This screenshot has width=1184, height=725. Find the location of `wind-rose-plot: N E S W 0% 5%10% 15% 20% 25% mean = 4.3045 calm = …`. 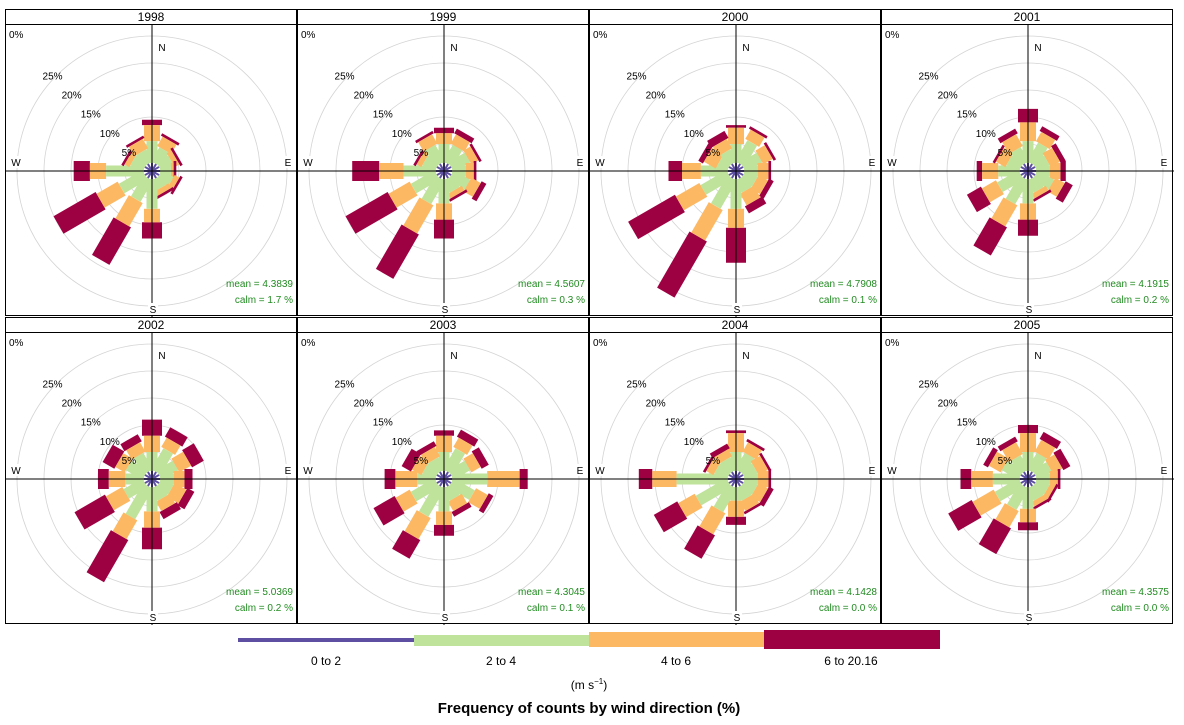

wind-rose-plot: N E S W 0% 5%10% 15% 20% 25% mean = 4.3045 calm = … is located at coordinates (444, 479).